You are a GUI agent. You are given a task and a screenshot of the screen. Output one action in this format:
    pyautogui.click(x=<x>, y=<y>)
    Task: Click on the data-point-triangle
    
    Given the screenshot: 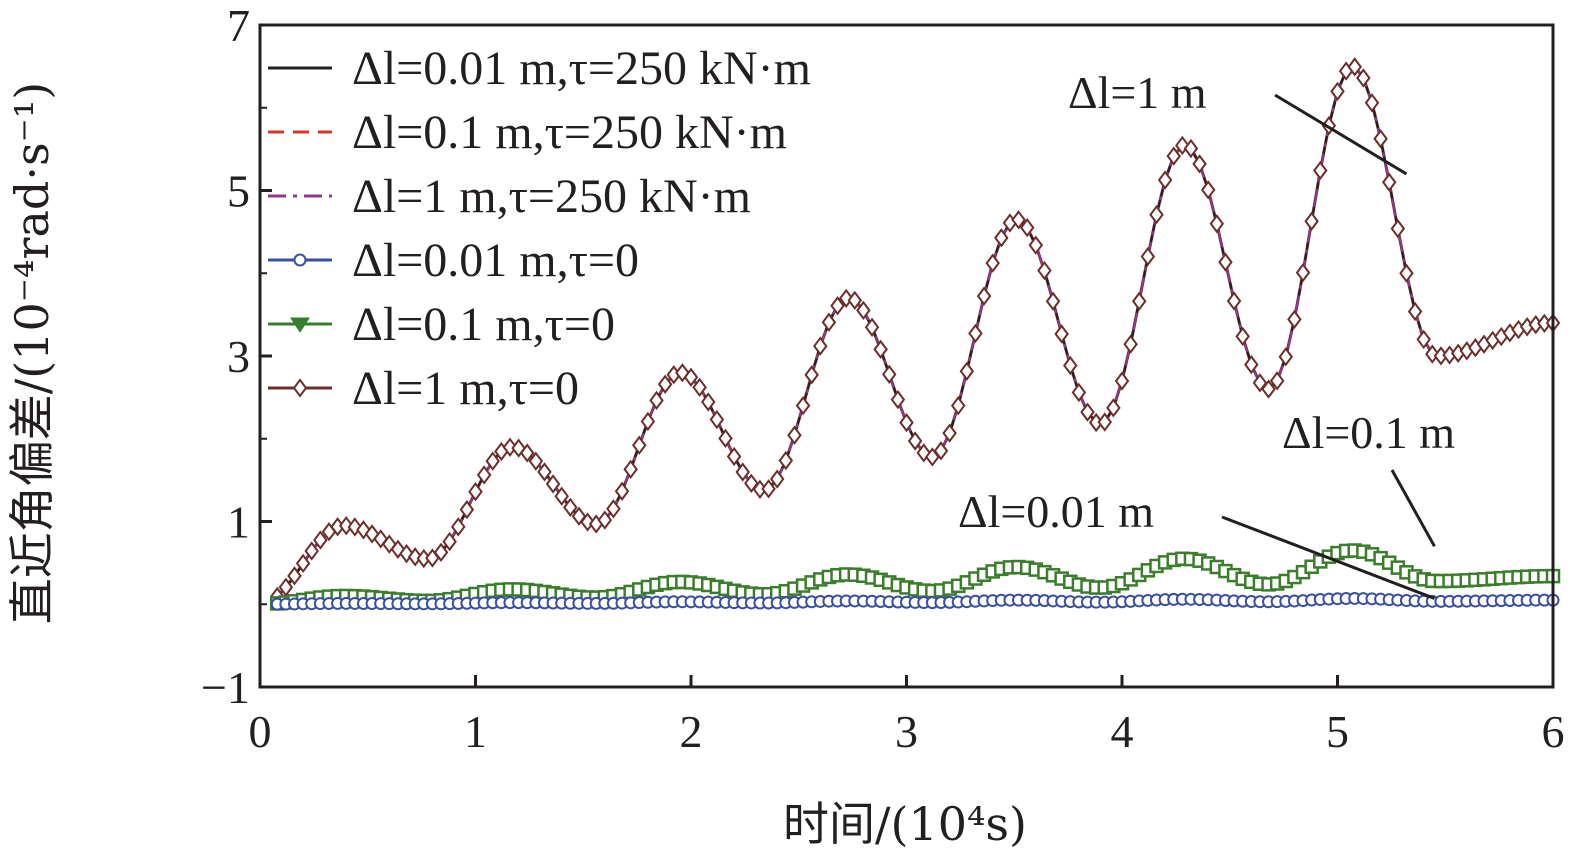 What is the action you would take?
    pyautogui.click(x=300, y=325)
    